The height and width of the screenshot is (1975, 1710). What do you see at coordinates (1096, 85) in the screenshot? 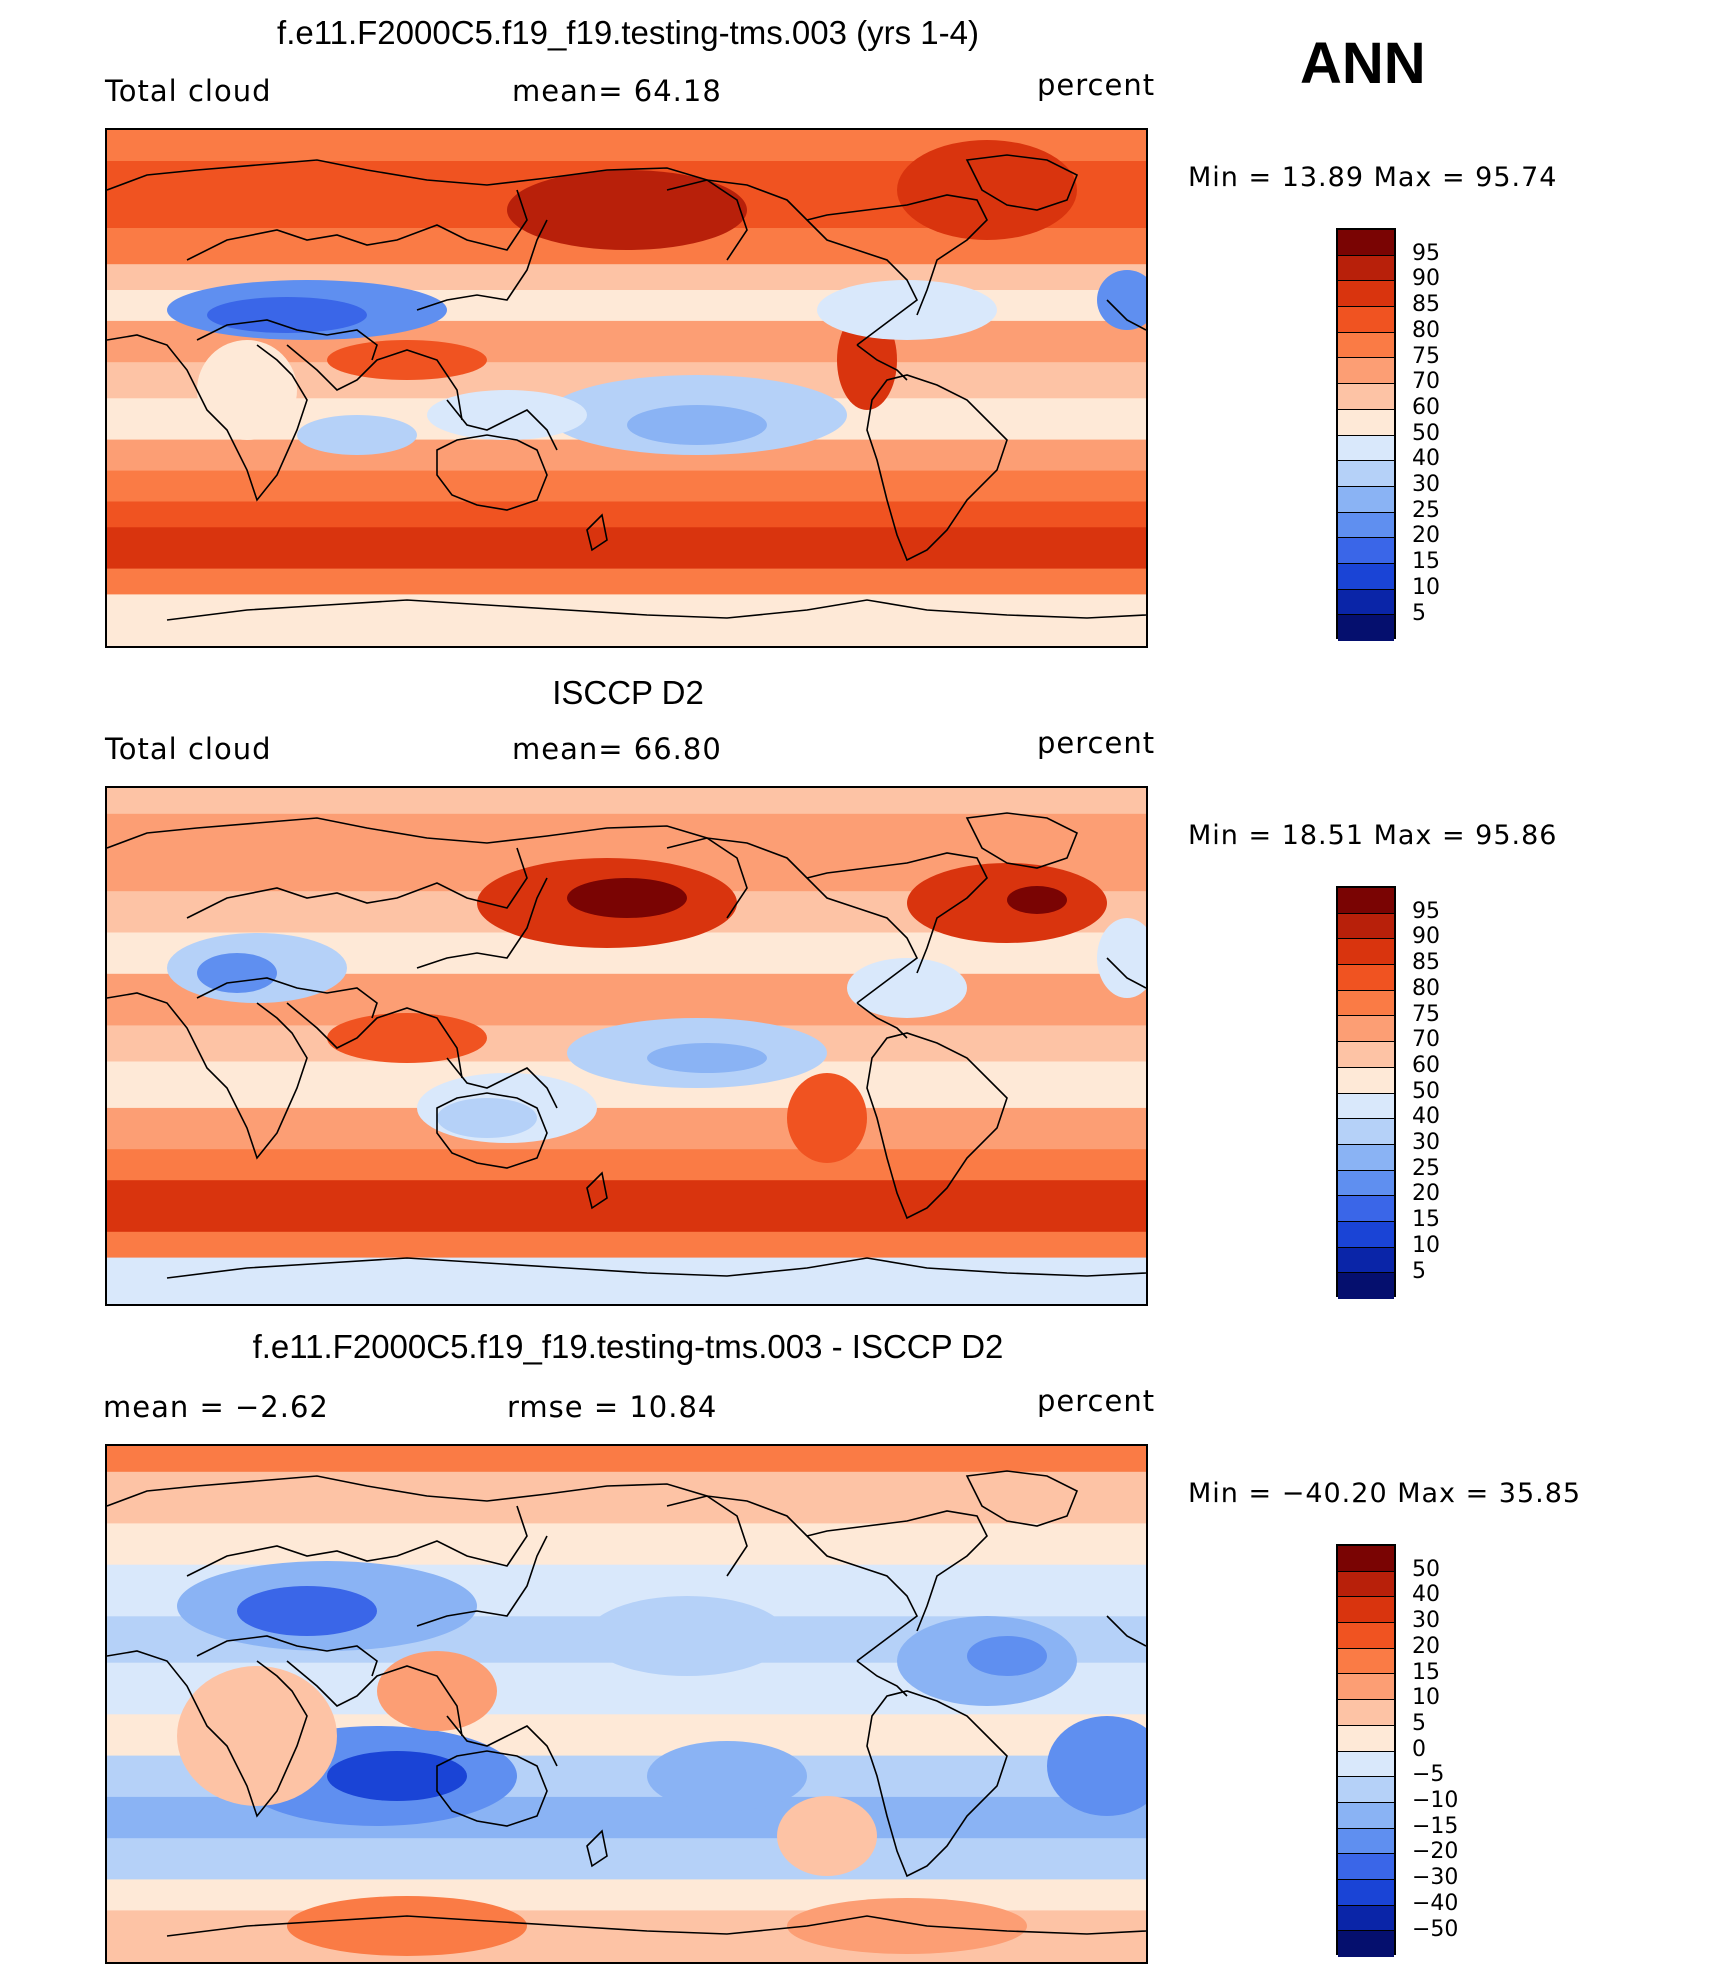
I see `panel-1-units-label: percent` at bounding box center [1096, 85].